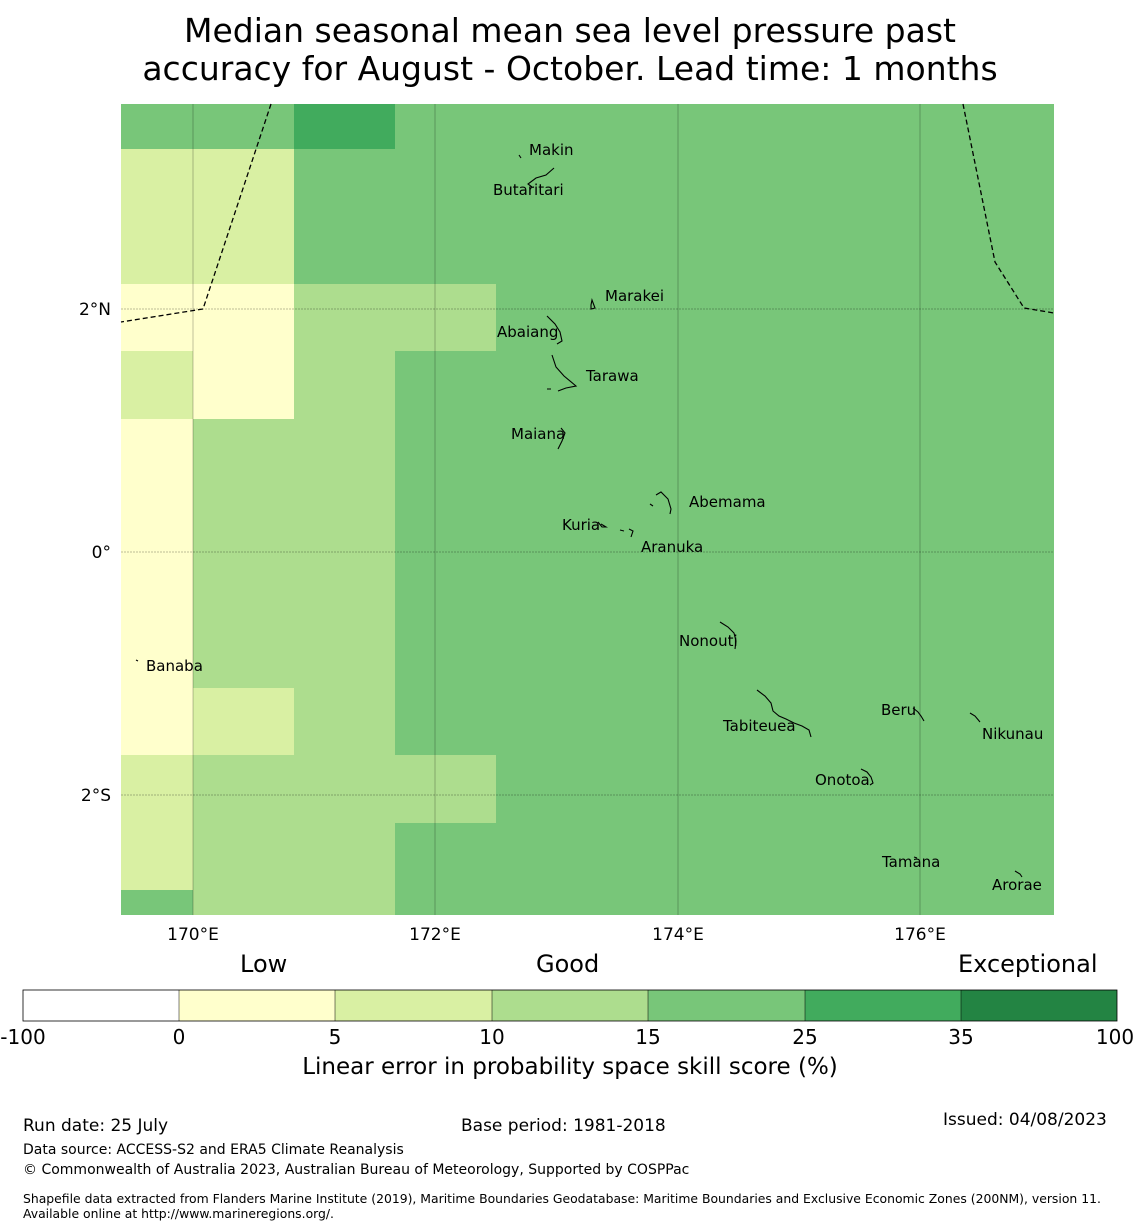 The width and height of the screenshot is (1140, 1230). I want to click on colorbar, so click(570, 1005).